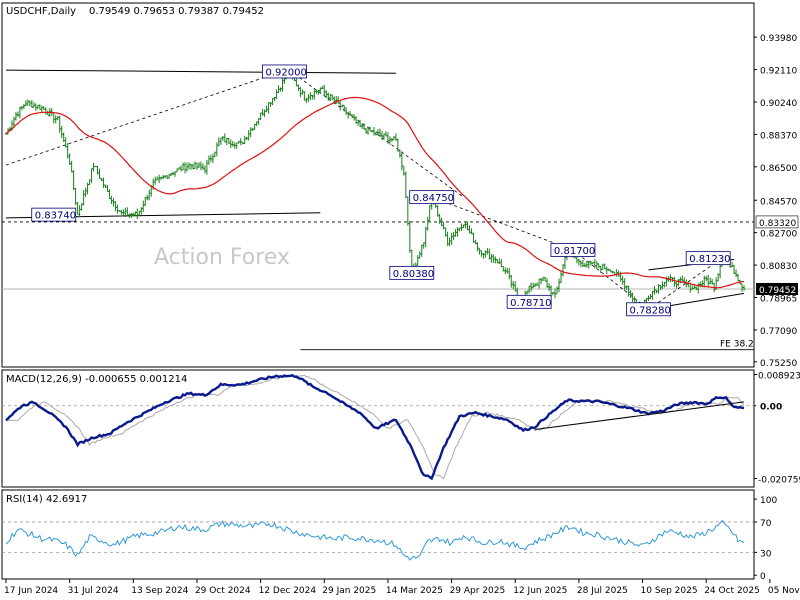 Image resolution: width=800 pixels, height=600 pixels. Describe the element at coordinates (93, 591) in the screenshot. I see `x-tick-label: 31 Jul 2024` at that location.